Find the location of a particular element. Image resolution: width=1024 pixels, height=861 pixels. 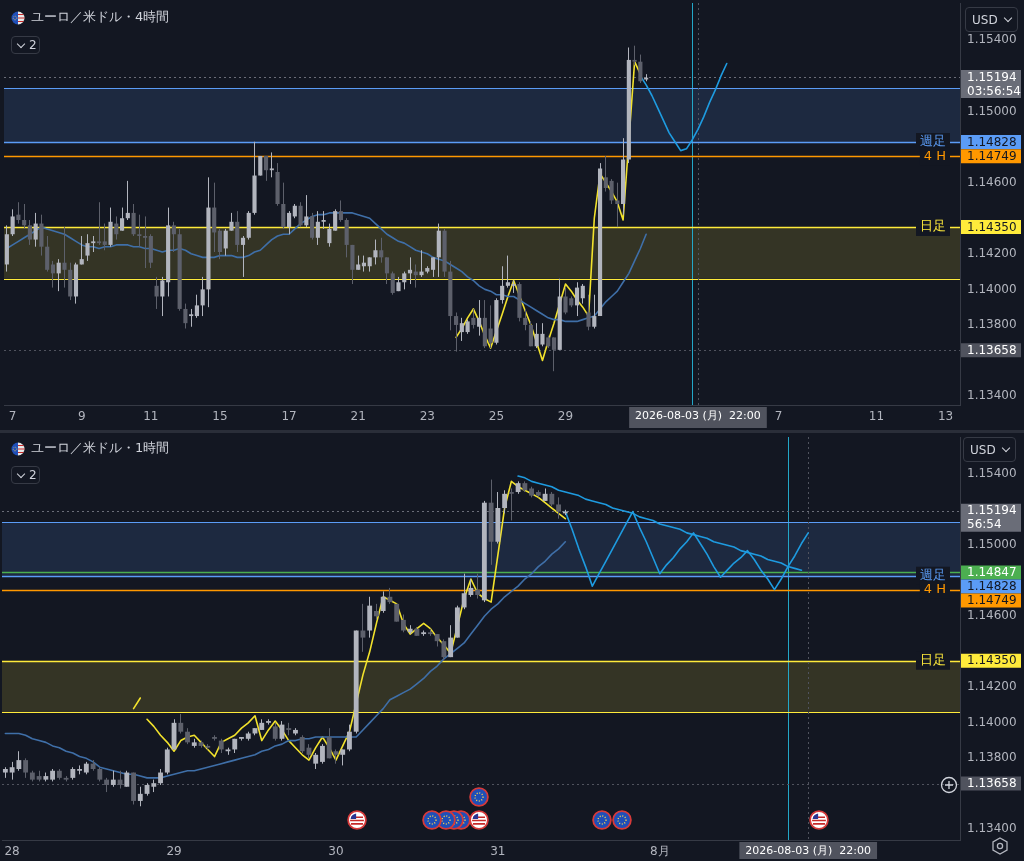

x-tick-label: 29 is located at coordinates (174, 851).